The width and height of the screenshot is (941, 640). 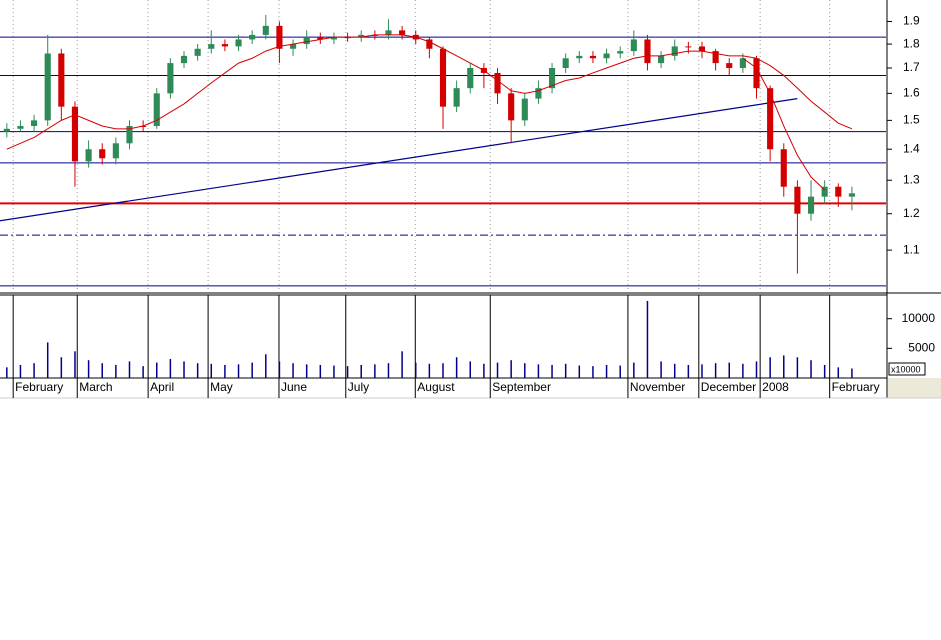 I want to click on corner-box, so click(x=914, y=388).